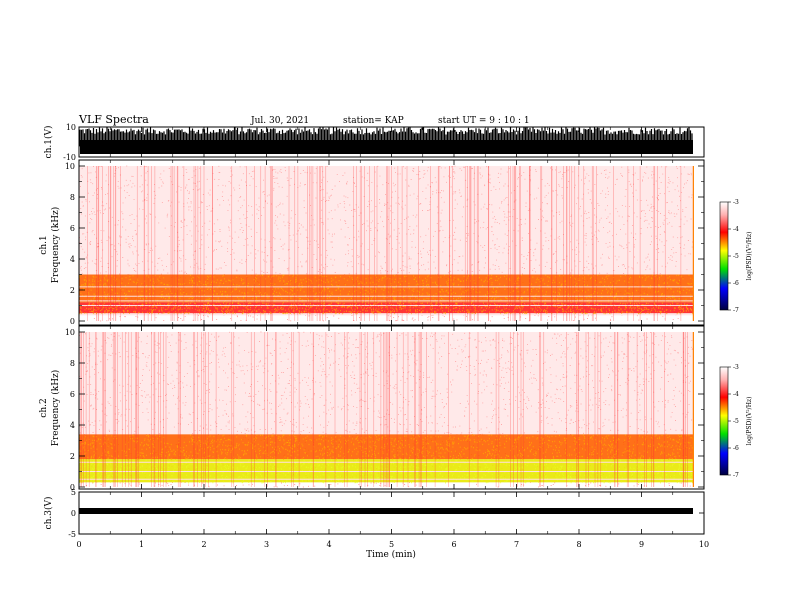 This screenshot has height=612, width=792. I want to click on ch1-waveform-ytick-label: -10, so click(69, 157).